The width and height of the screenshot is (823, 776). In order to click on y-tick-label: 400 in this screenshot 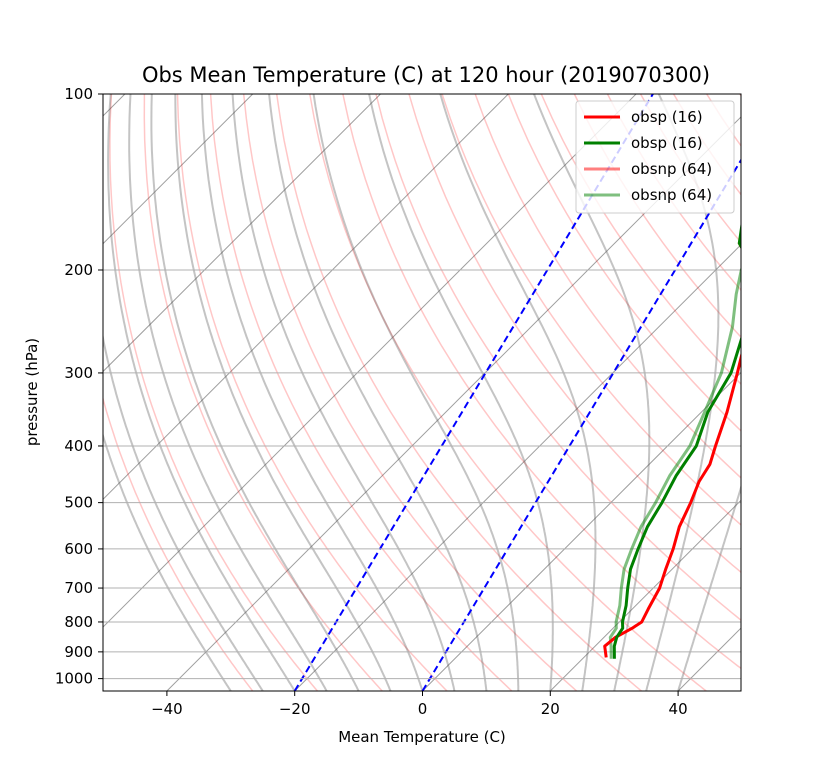, I will do `click(78, 446)`.